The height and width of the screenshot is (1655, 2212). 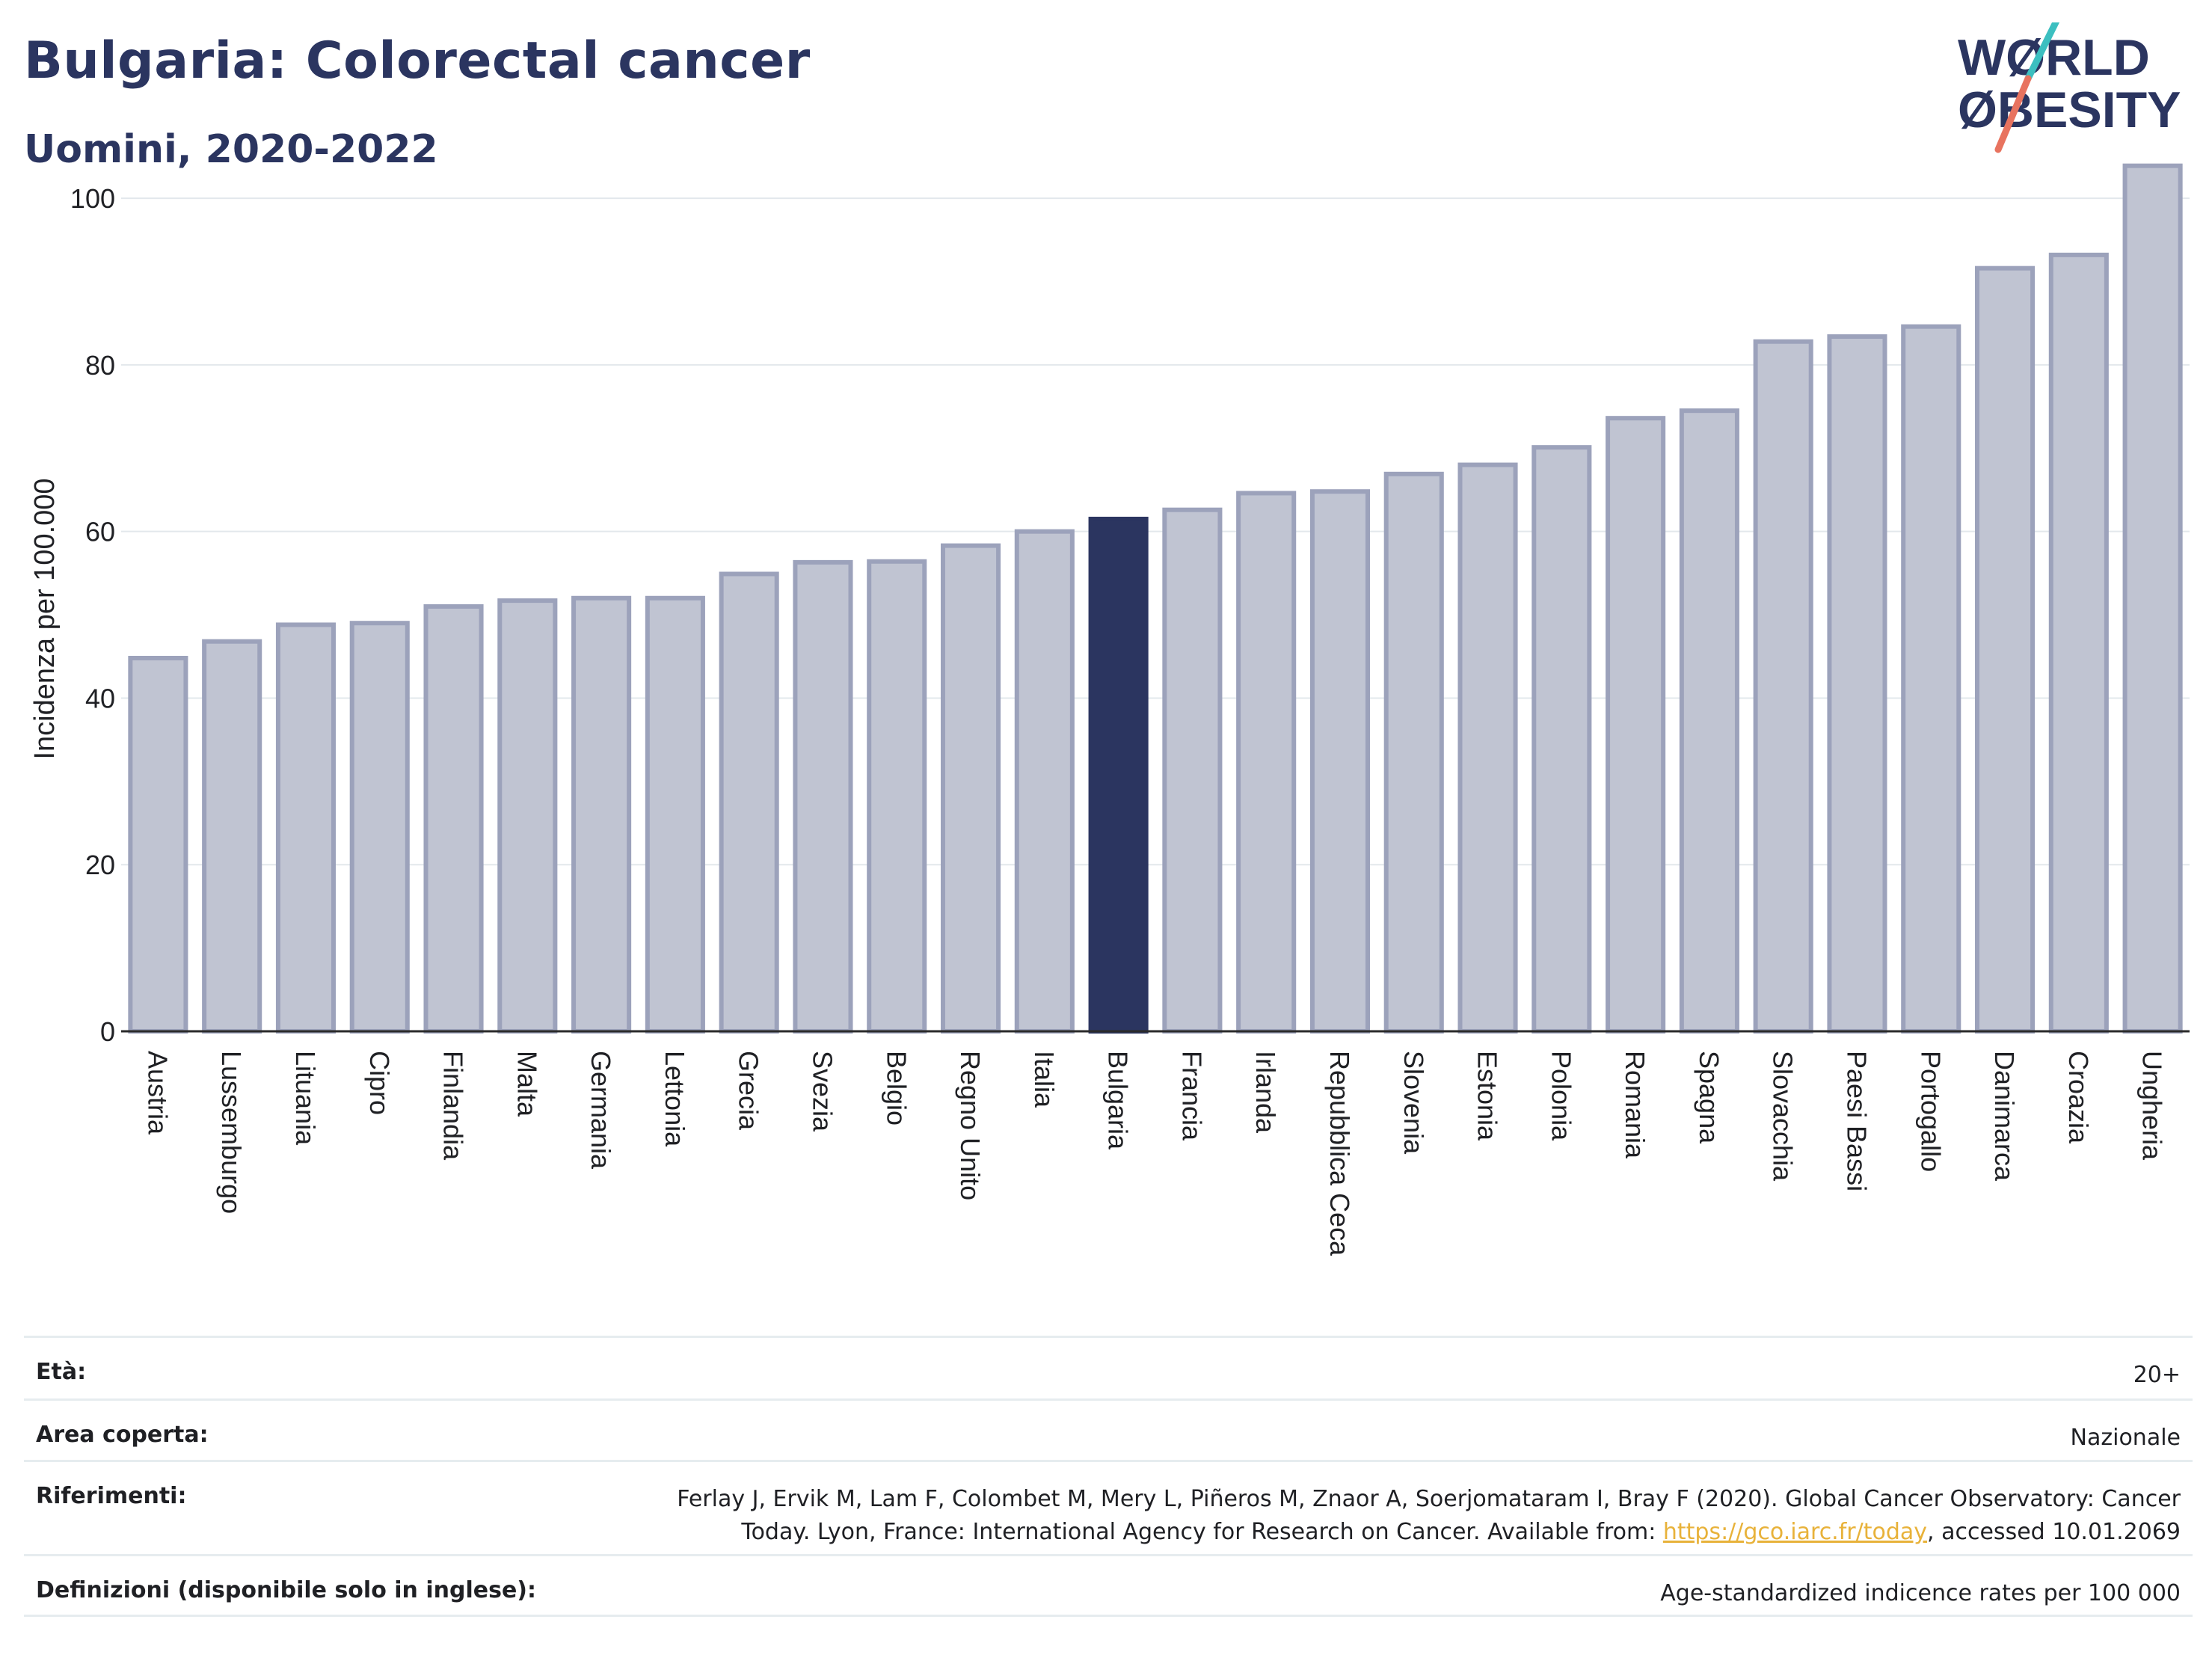 What do you see at coordinates (232, 836) in the screenshot?
I see `bar-lussemburgo` at bounding box center [232, 836].